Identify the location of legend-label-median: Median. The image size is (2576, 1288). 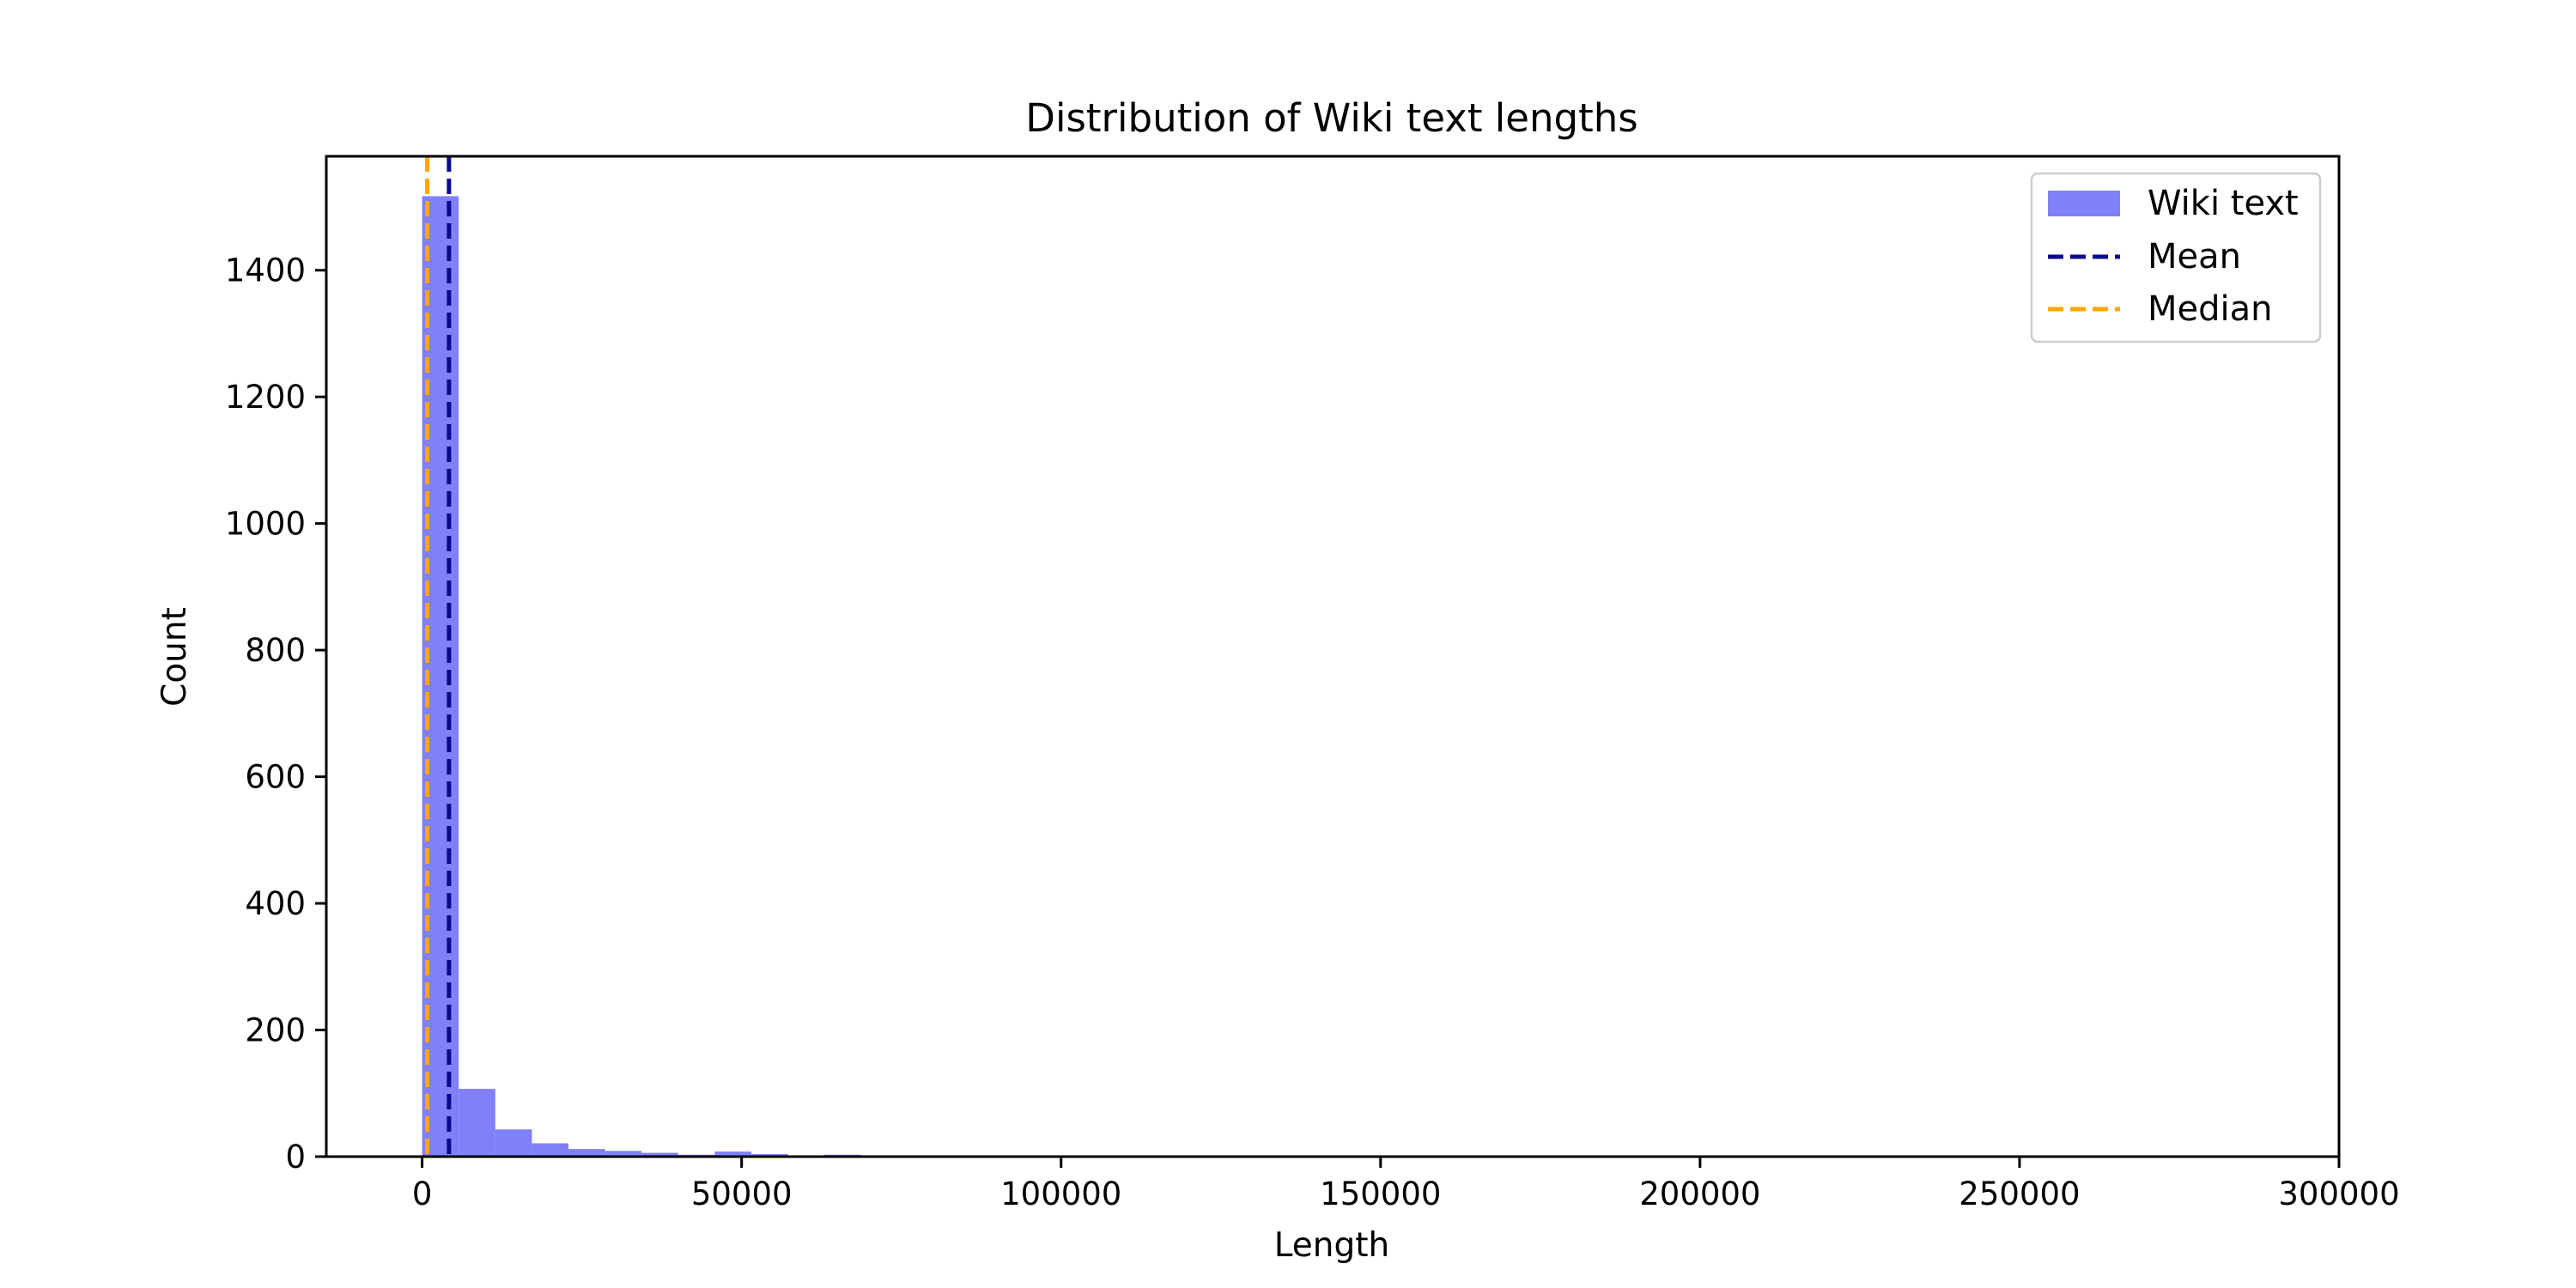
(2210, 309).